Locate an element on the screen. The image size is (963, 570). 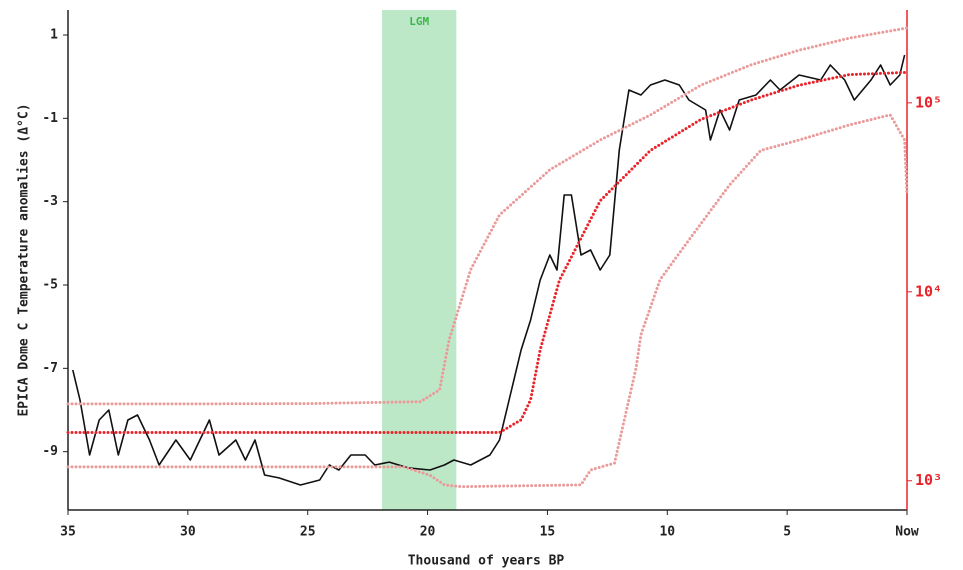
y-tick-label: -9 is located at coordinates (50, 451).